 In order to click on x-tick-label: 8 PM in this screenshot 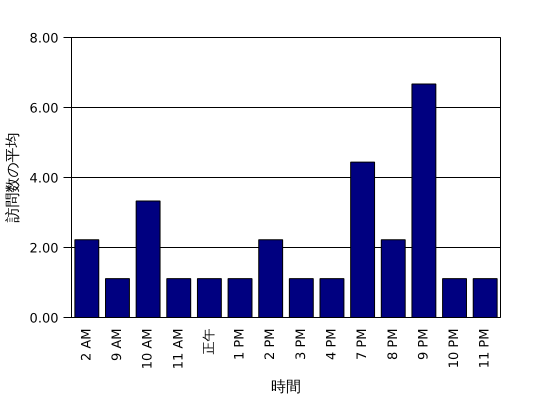, I will do `click(393, 344)`.